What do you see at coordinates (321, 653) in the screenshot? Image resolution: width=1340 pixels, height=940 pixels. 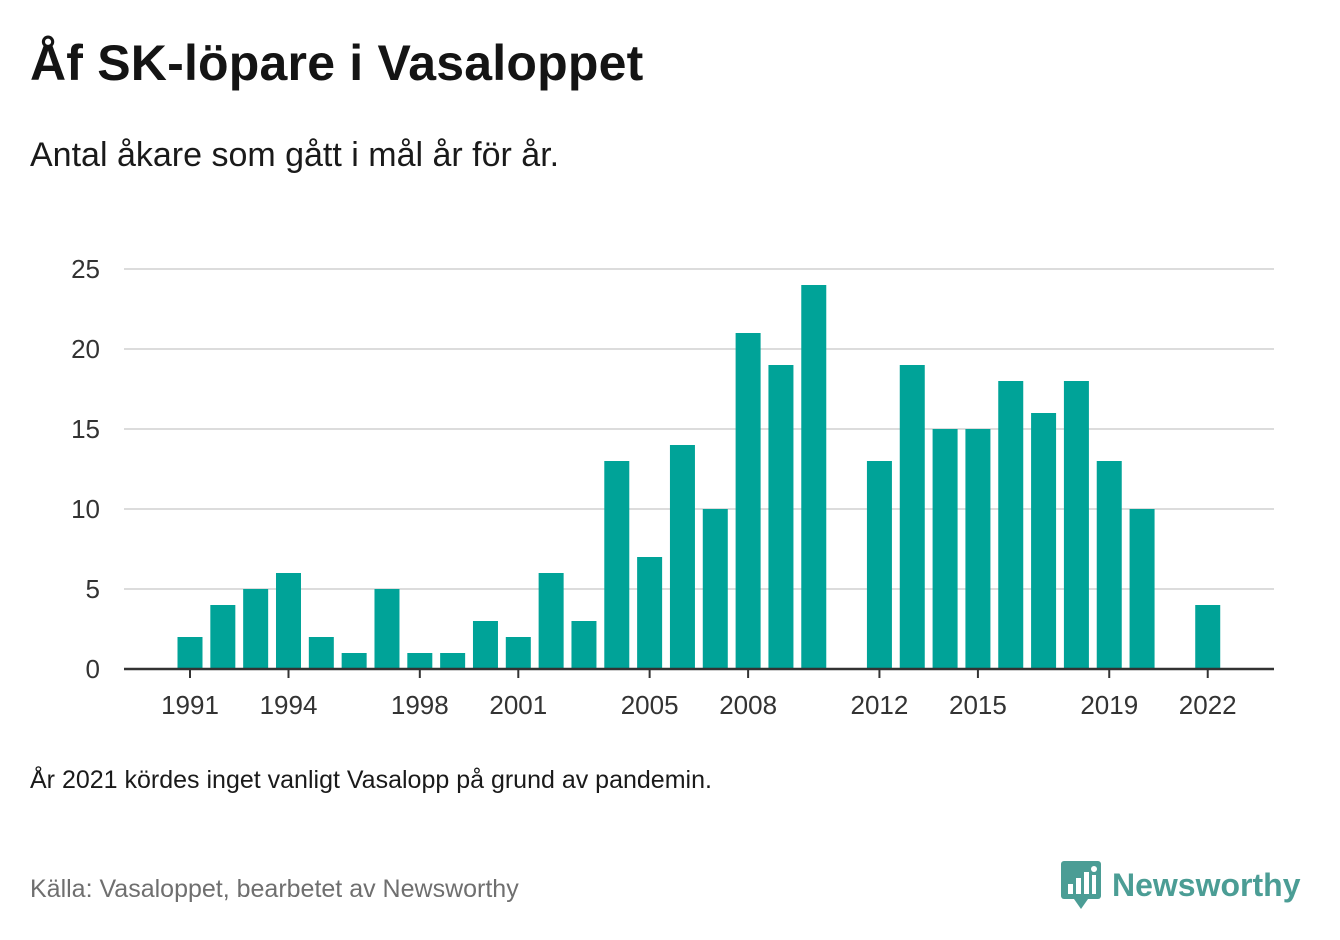 I see `bar-1995` at bounding box center [321, 653].